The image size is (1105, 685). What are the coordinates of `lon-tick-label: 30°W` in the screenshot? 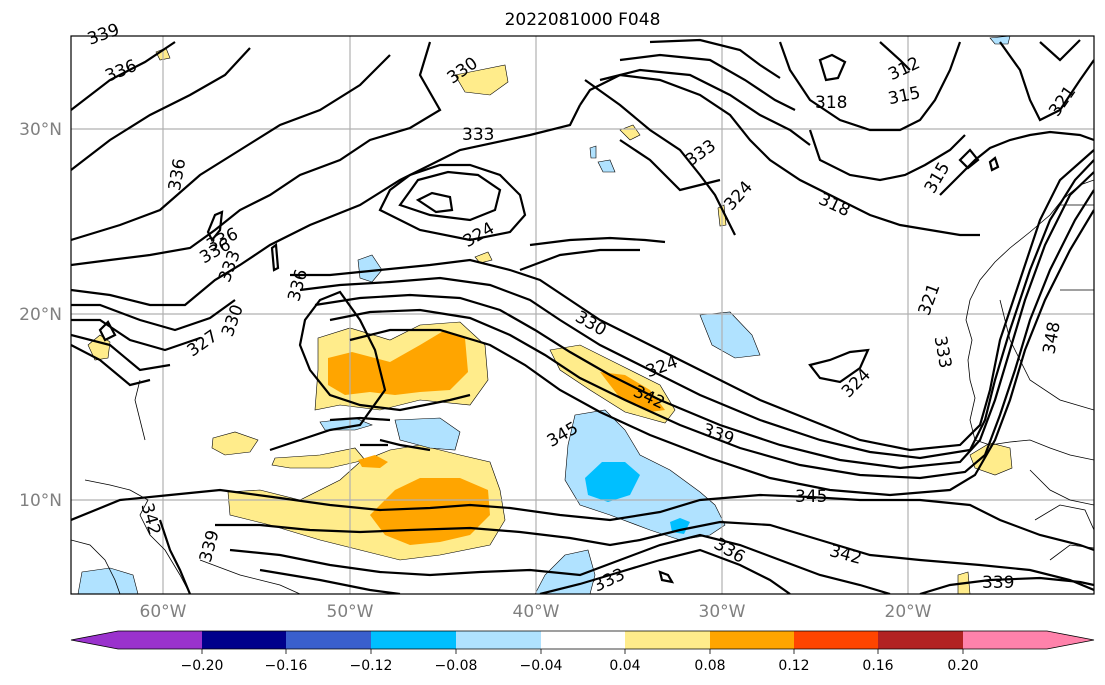 It's located at (722, 612).